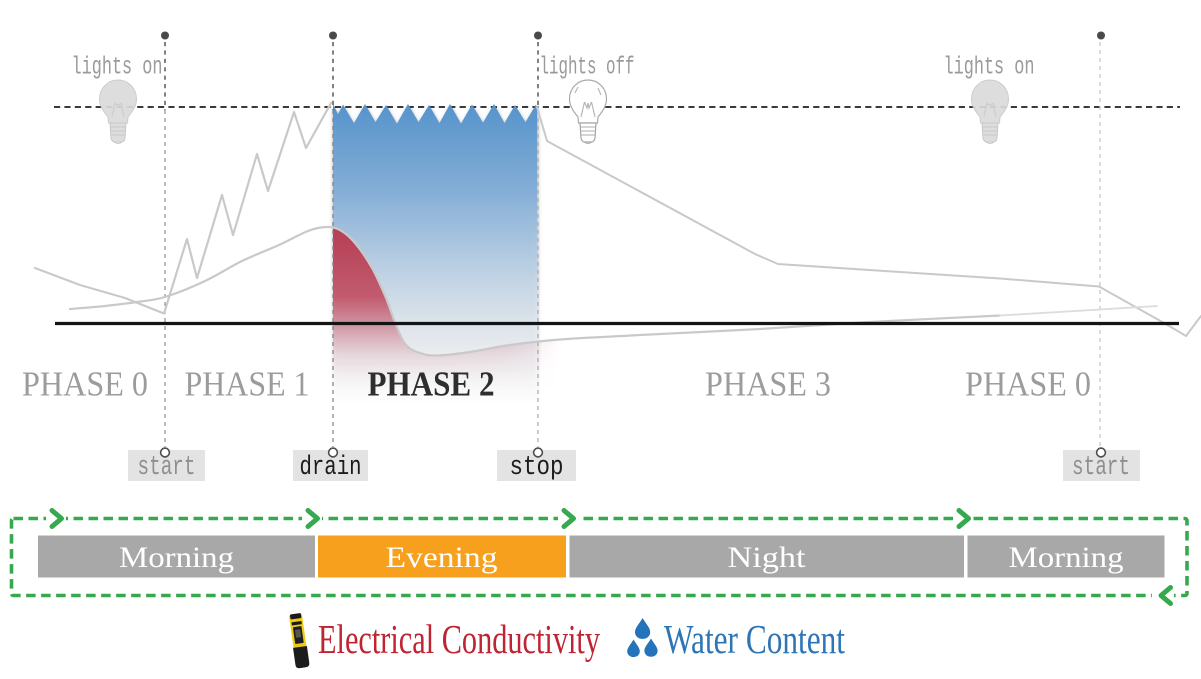  What do you see at coordinates (768, 385) in the screenshot?
I see `svg-text: PHASE 3` at bounding box center [768, 385].